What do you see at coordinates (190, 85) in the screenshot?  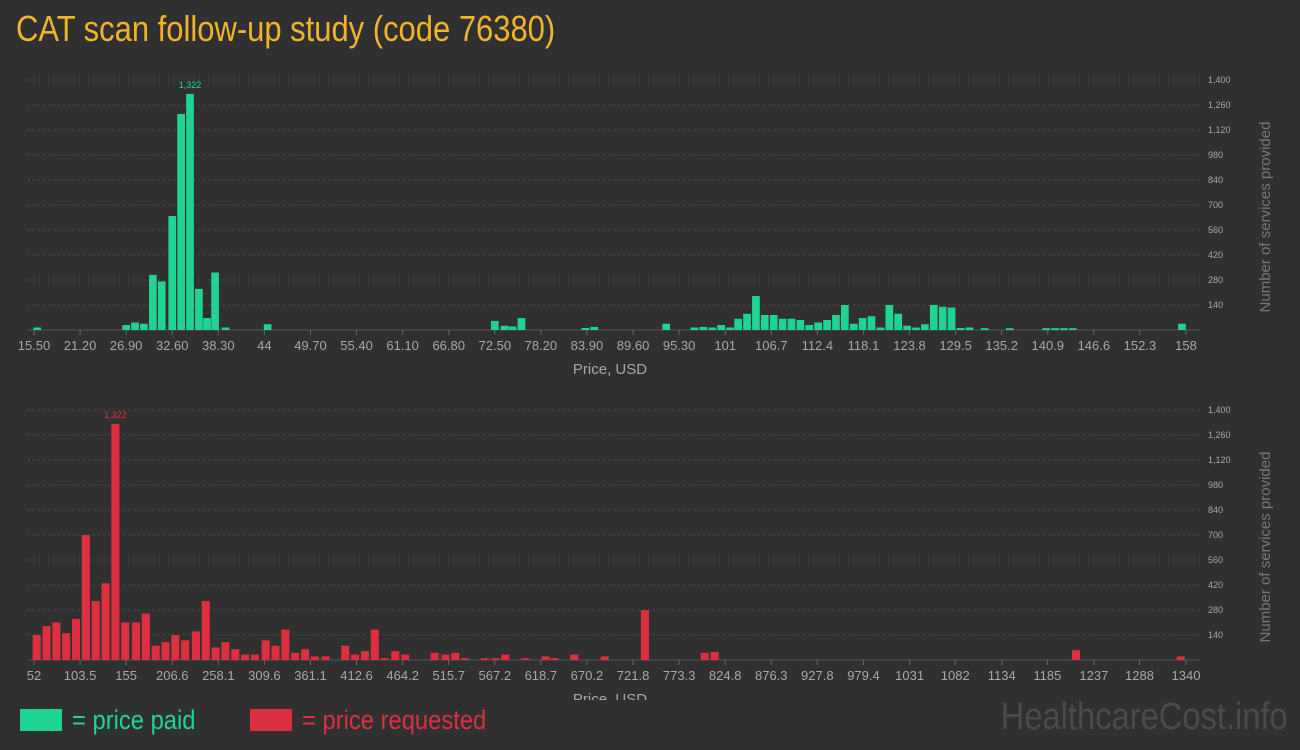 I see `peak-data-label: 1,322` at bounding box center [190, 85].